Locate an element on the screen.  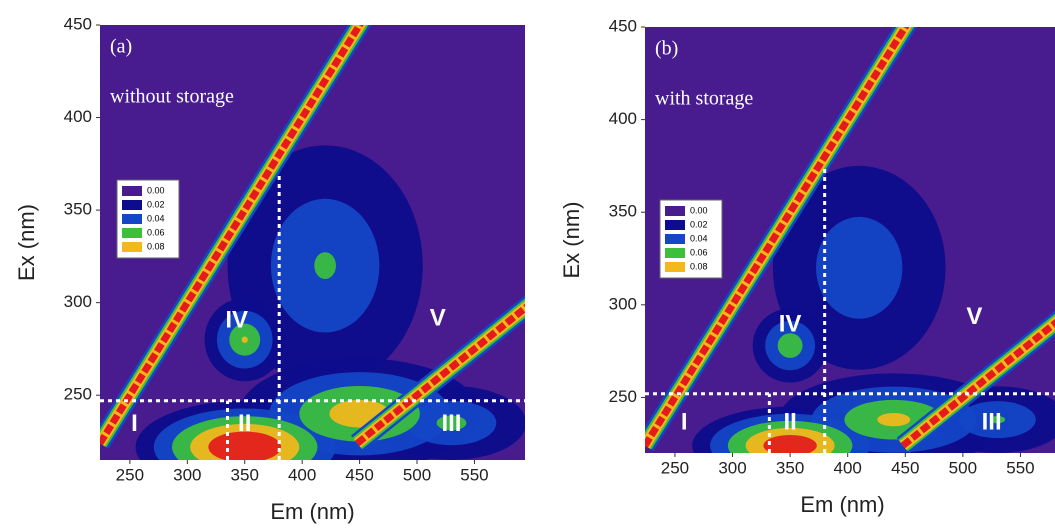
panel-label: (a) is located at coordinates (121, 47).